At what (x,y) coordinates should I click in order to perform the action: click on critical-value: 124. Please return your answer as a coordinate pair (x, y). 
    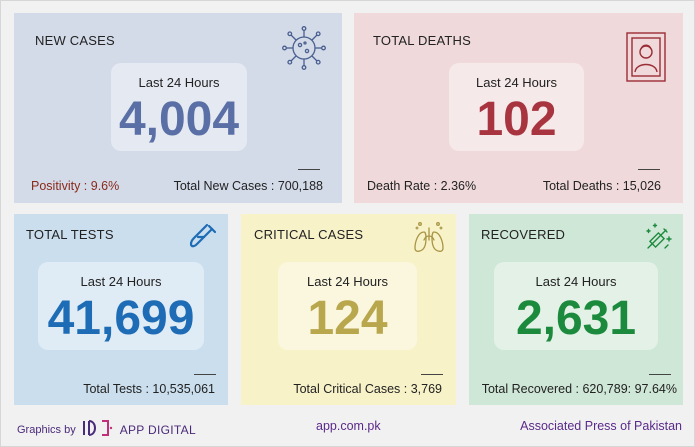
    Looking at the image, I should click on (347, 318).